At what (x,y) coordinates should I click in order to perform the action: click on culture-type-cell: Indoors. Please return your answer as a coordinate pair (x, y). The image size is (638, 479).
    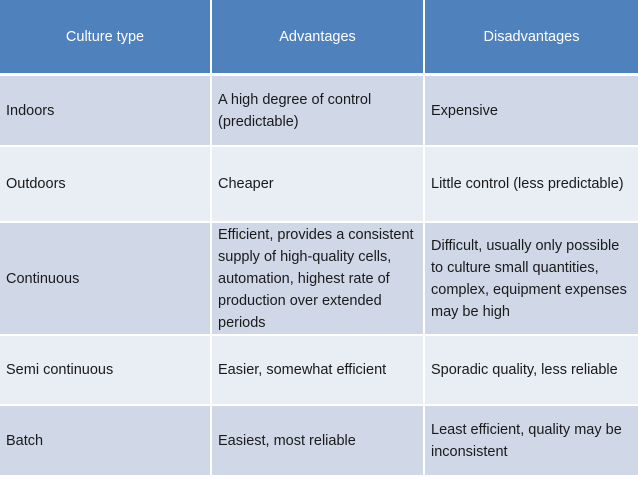
    Looking at the image, I should click on (106, 111).